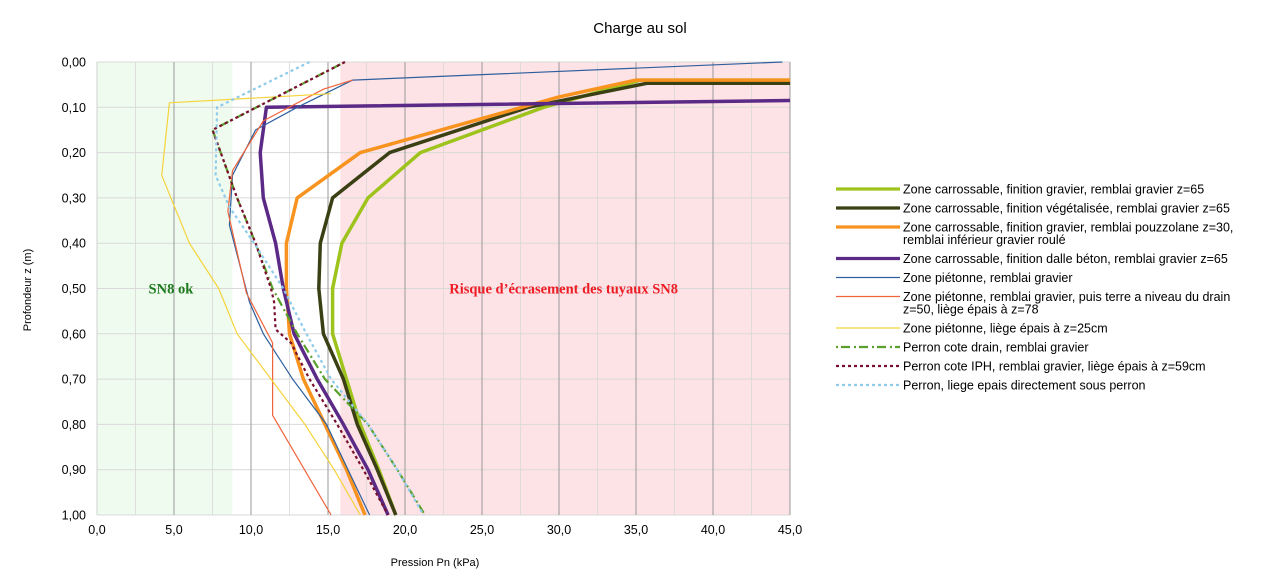  I want to click on y-tick-label: 1,00, so click(74, 516).